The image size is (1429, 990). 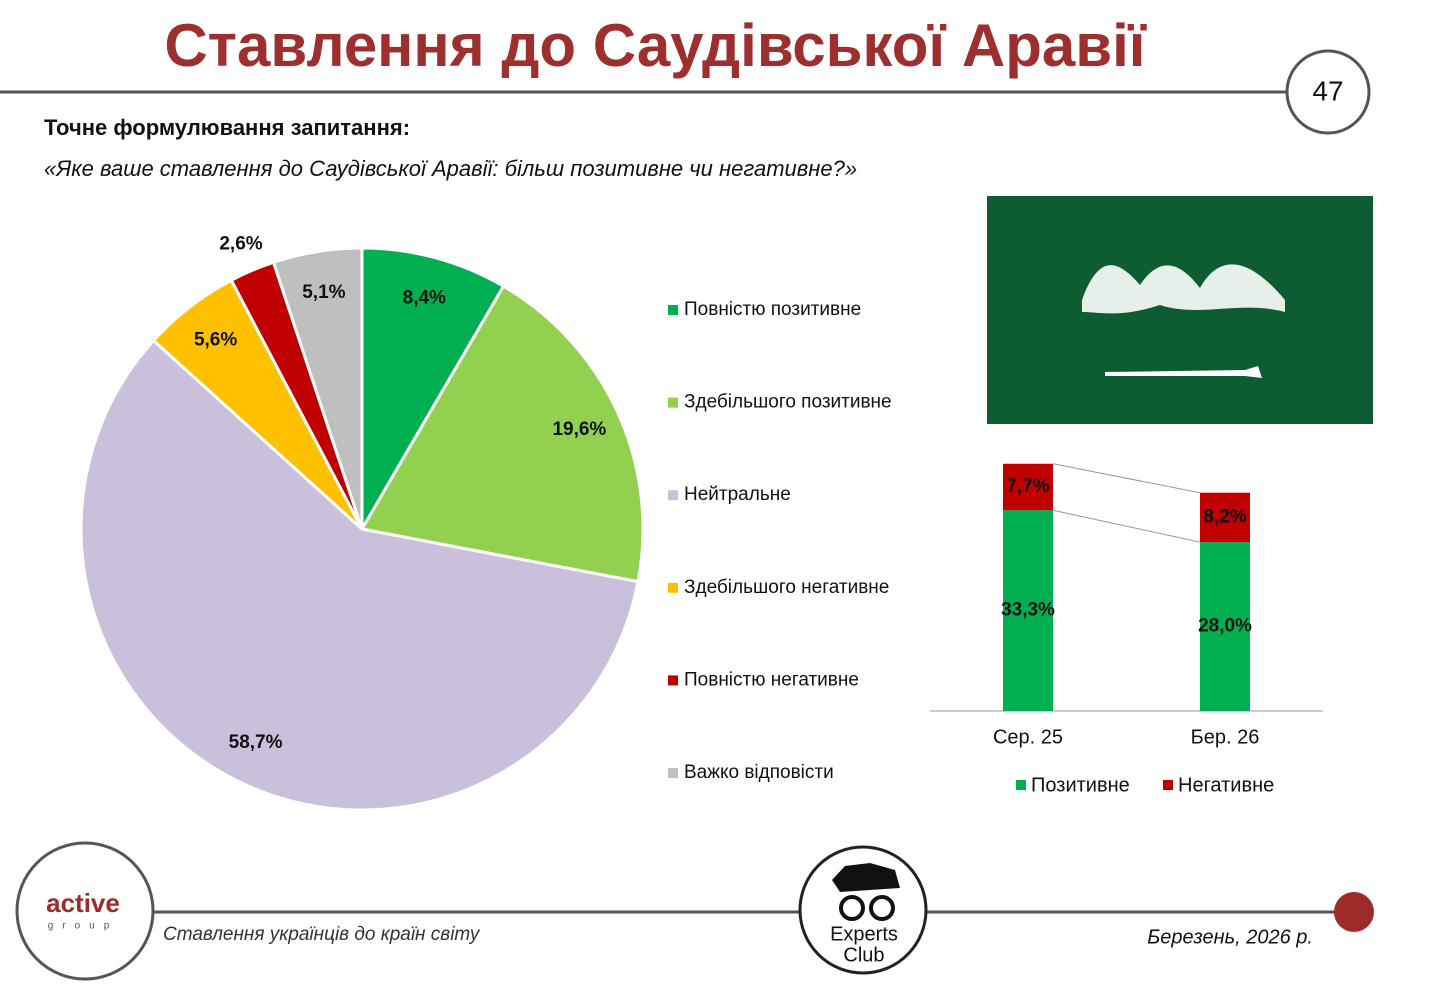 I want to click on pie-data-label: 8,4%, so click(x=424, y=297).